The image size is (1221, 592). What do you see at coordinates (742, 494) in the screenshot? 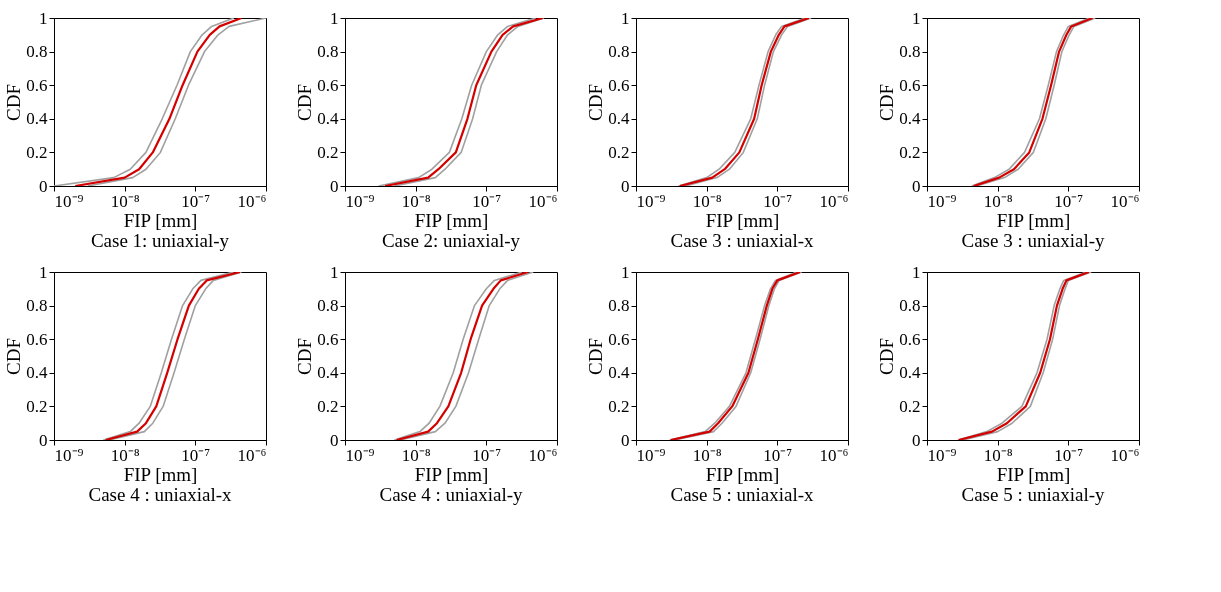
I see `text: Case 5 : uniaxial-x` at bounding box center [742, 494].